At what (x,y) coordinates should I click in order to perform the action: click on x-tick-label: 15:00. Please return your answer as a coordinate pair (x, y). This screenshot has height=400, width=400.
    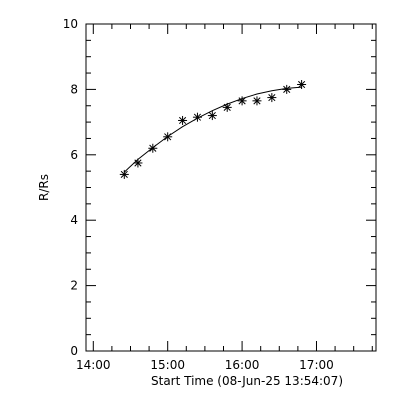
    Looking at the image, I should click on (167, 365).